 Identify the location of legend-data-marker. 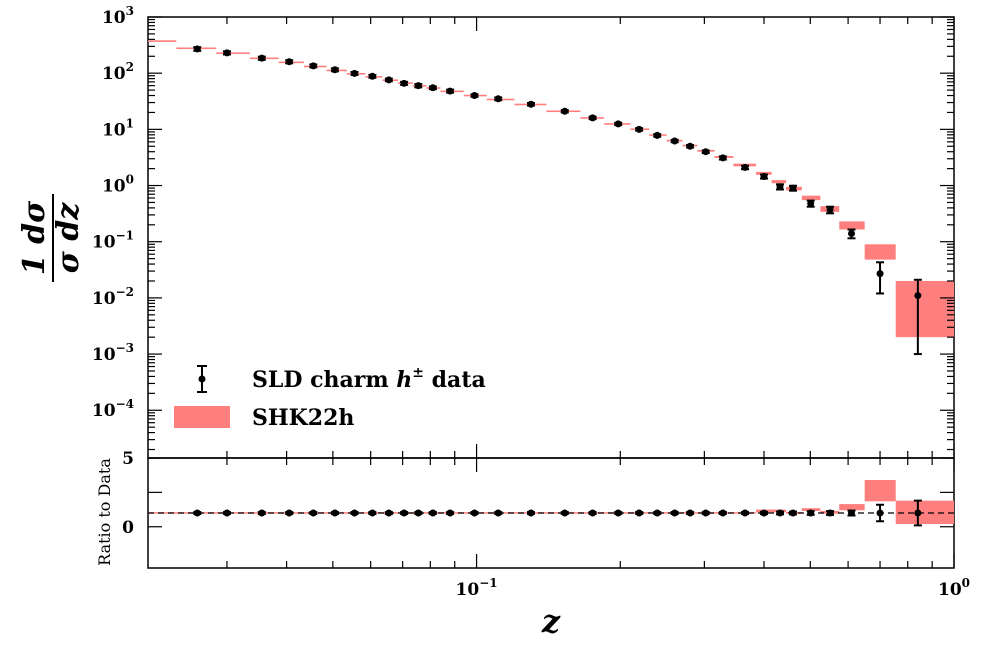
(202, 379).